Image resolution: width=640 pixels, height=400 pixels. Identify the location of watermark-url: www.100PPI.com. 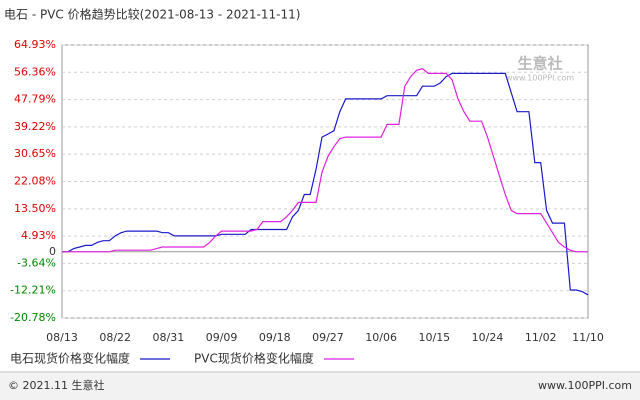
(540, 78).